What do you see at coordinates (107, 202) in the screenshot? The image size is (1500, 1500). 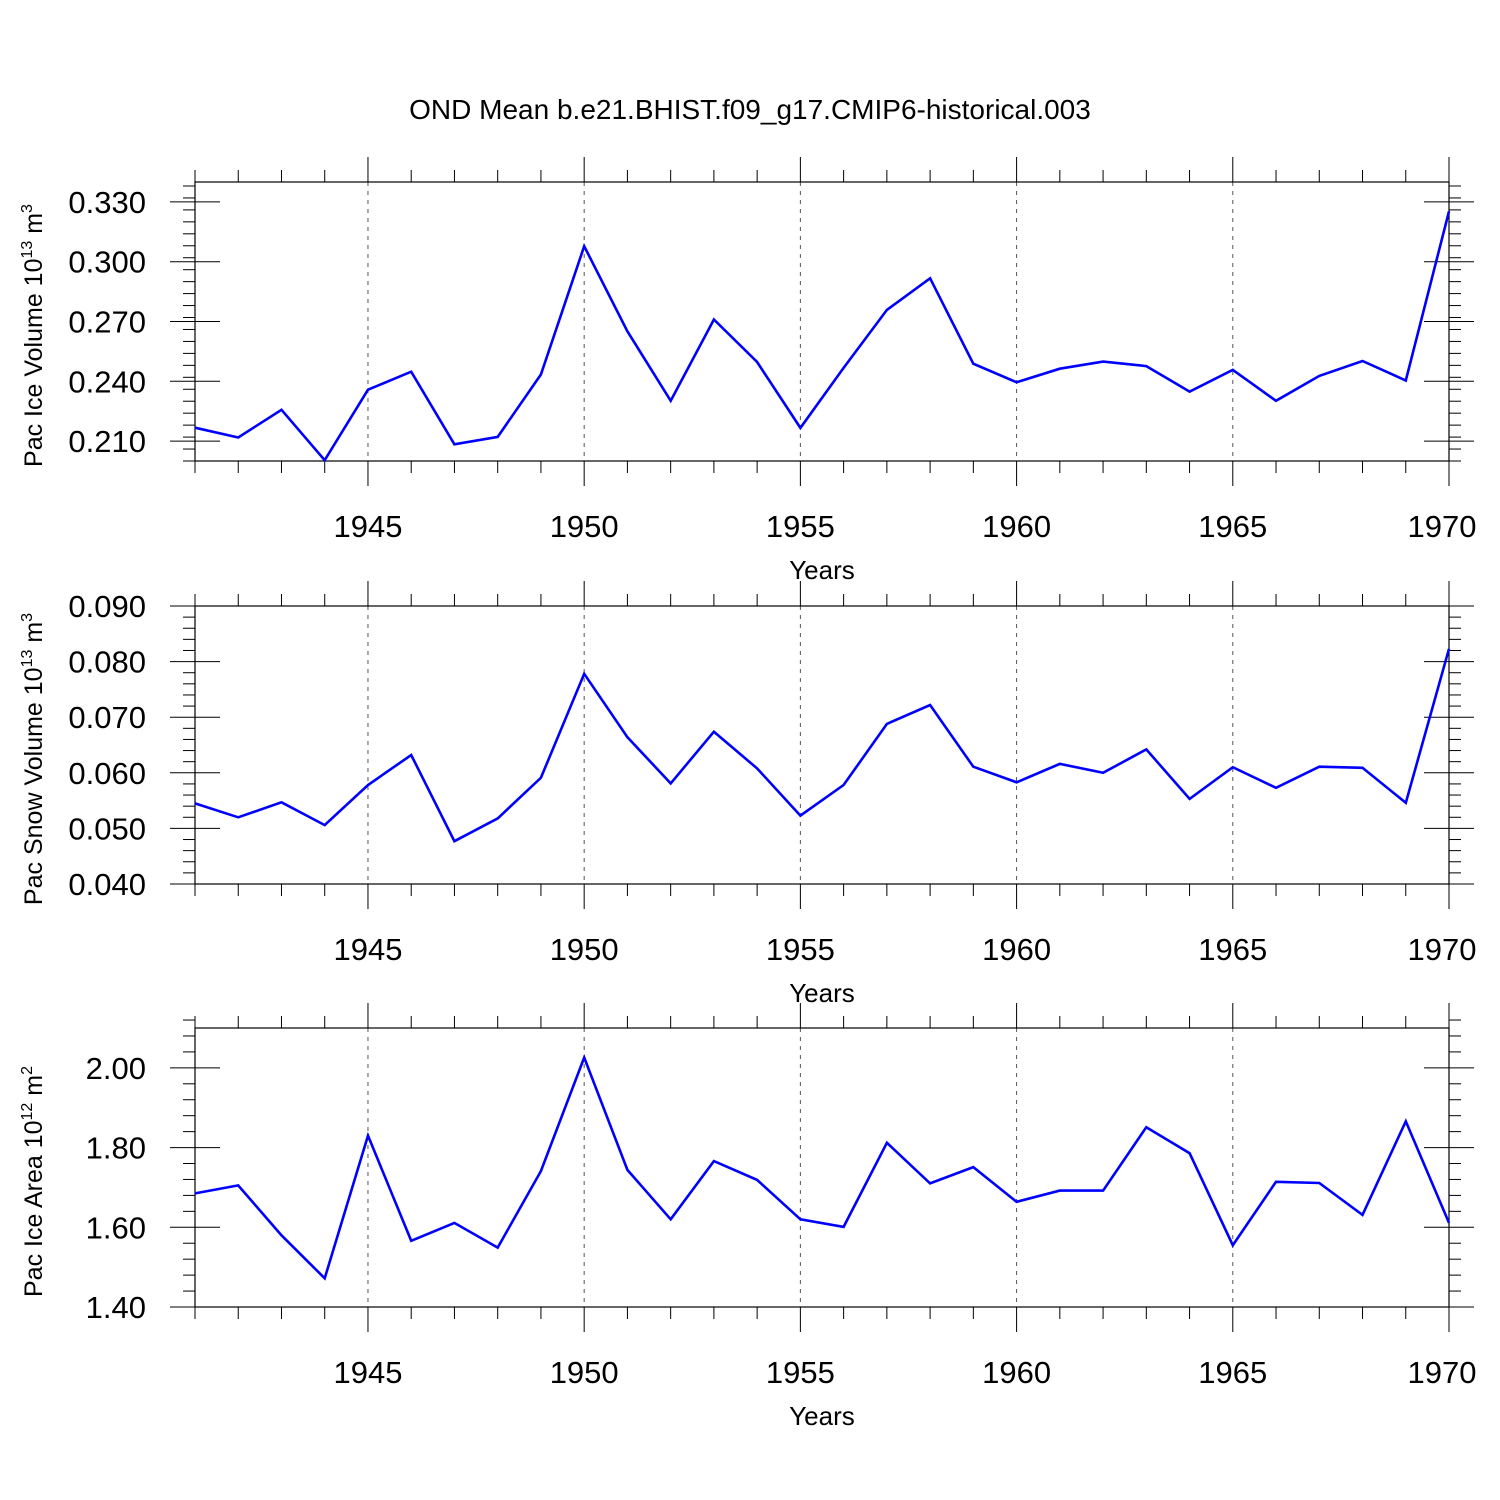 I see `y-tick-label: 0.330` at bounding box center [107, 202].